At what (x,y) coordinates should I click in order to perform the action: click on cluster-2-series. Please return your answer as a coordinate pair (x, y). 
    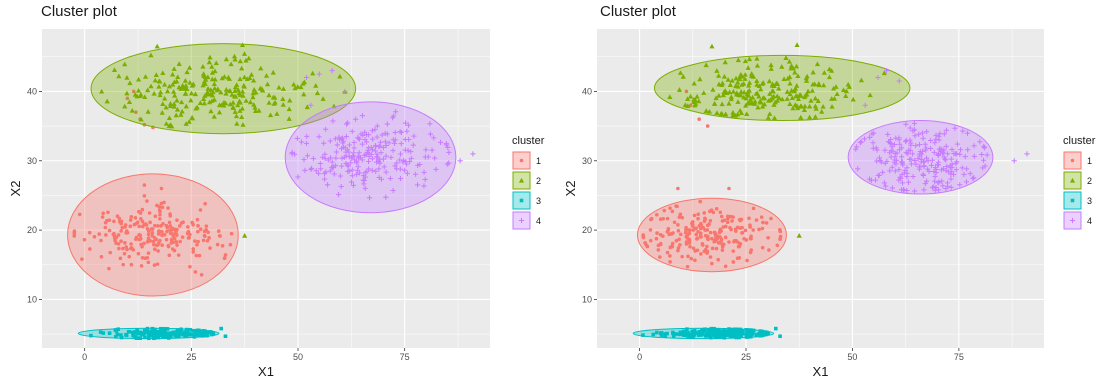
    Looking at the image, I should click on (782, 140).